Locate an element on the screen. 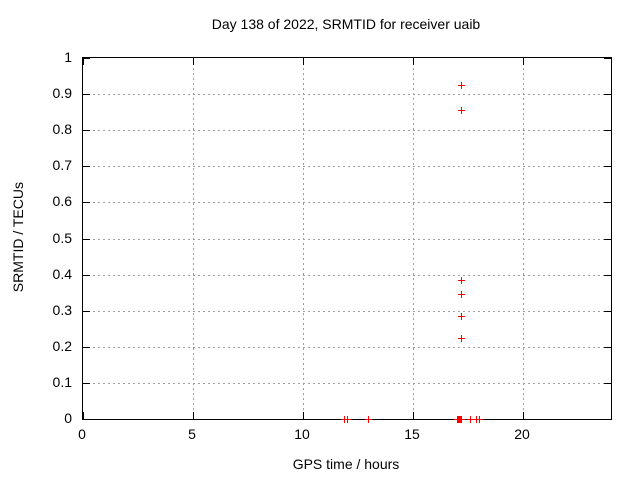 This screenshot has height=480, width=640. x-tick-label: 10 is located at coordinates (302, 434).